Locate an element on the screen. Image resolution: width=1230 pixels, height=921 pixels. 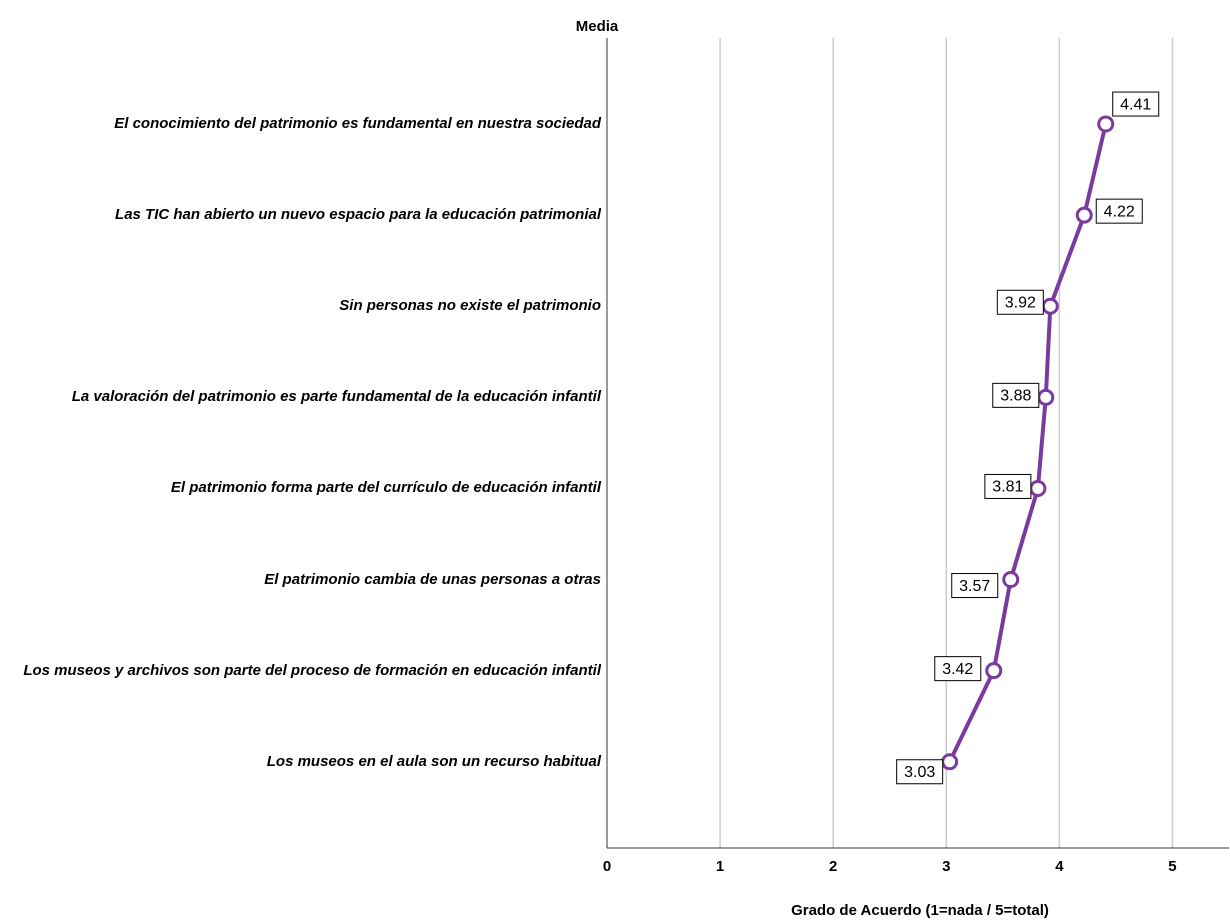
y-tick-label: Sin personas no existe el patrimonio is located at coordinates (470, 306).